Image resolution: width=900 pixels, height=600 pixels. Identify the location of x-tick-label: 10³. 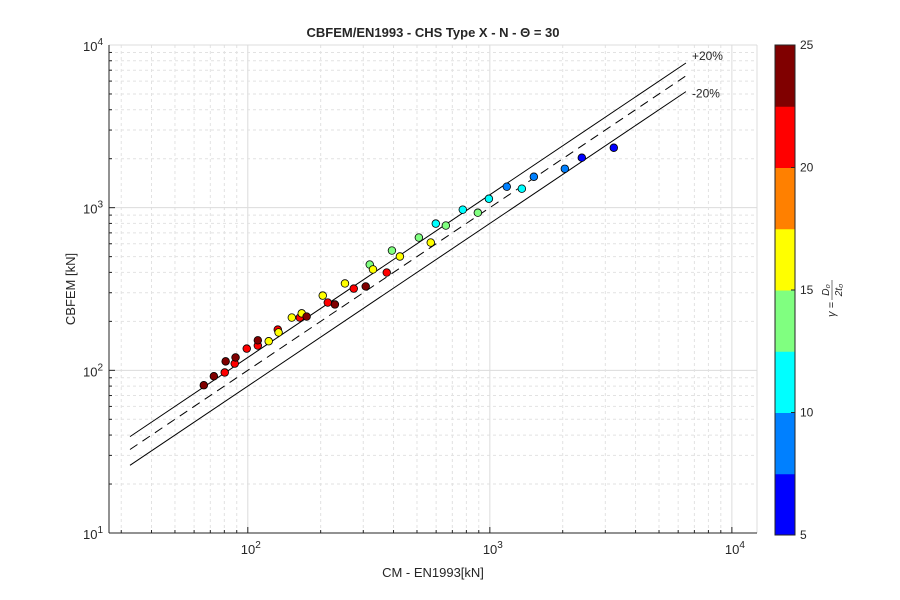
(493, 548).